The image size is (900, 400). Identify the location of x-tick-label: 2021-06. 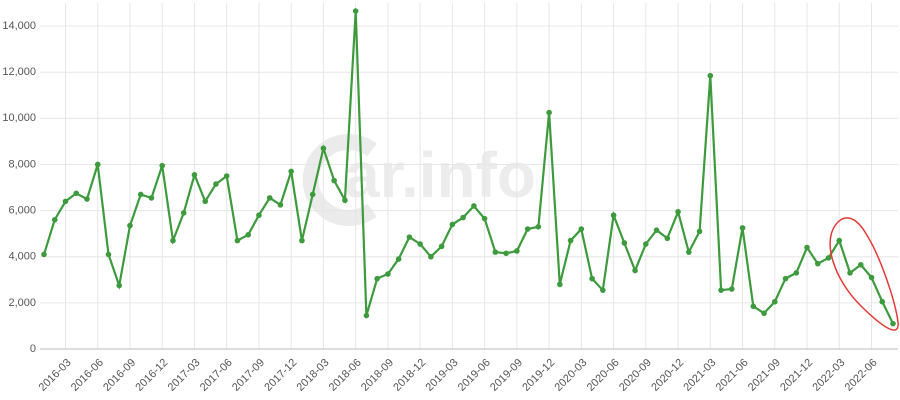
(732, 375).